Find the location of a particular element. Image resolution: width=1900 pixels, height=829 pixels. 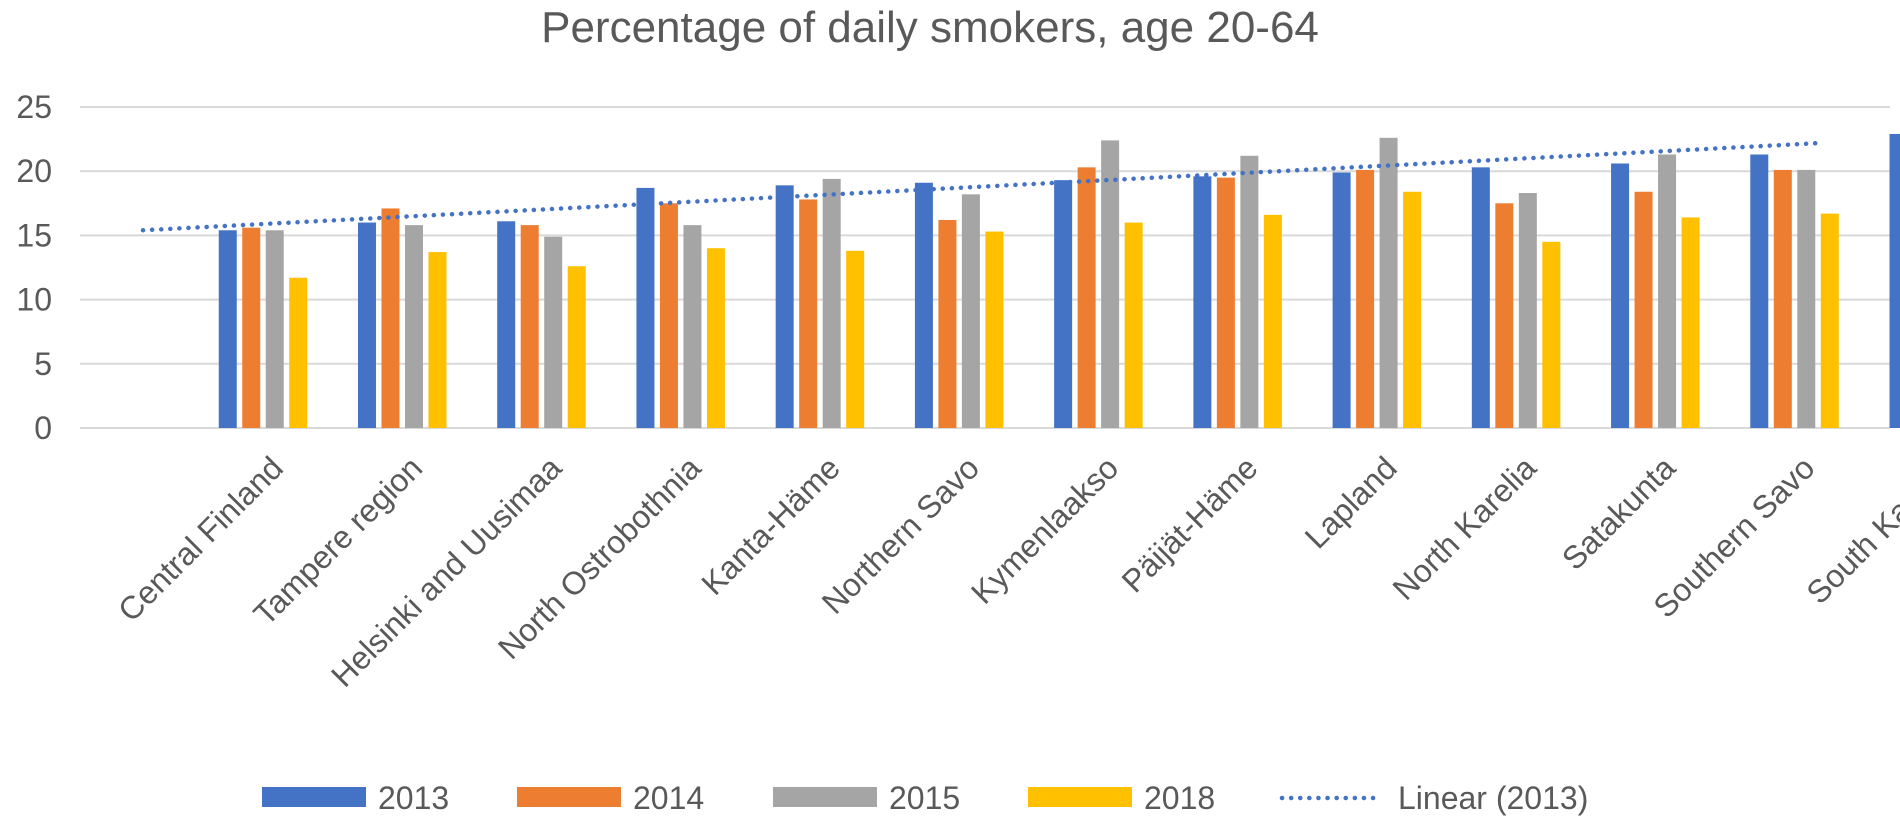

y-tick-label: 5 is located at coordinates (43, 364).